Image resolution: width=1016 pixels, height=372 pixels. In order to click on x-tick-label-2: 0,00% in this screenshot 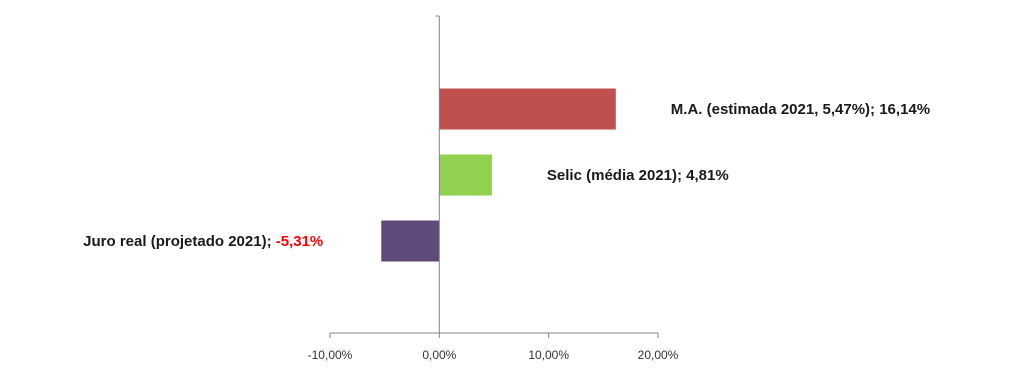, I will do `click(439, 355)`.